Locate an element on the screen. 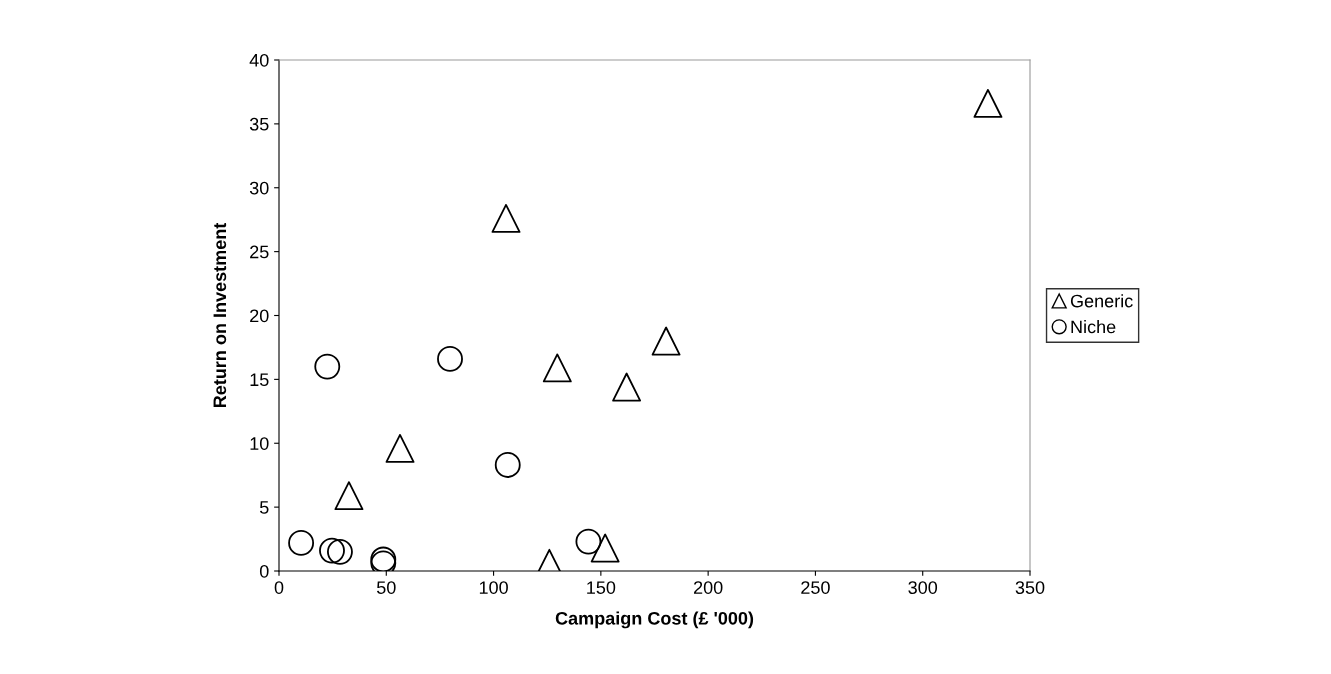 This screenshot has height=674, width=1331. y-tick-label: 40 is located at coordinates (259, 60).